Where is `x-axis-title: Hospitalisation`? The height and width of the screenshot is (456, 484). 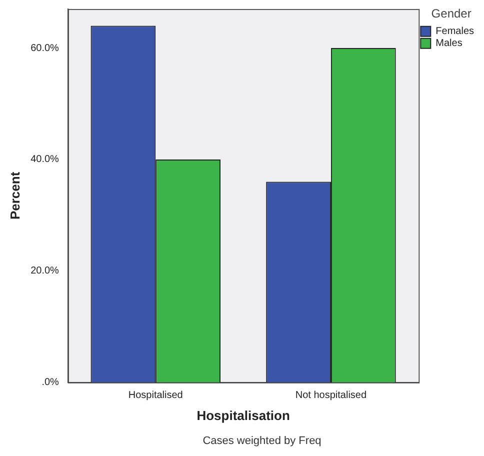
x-axis-title: Hospitalisation is located at coordinates (243, 415).